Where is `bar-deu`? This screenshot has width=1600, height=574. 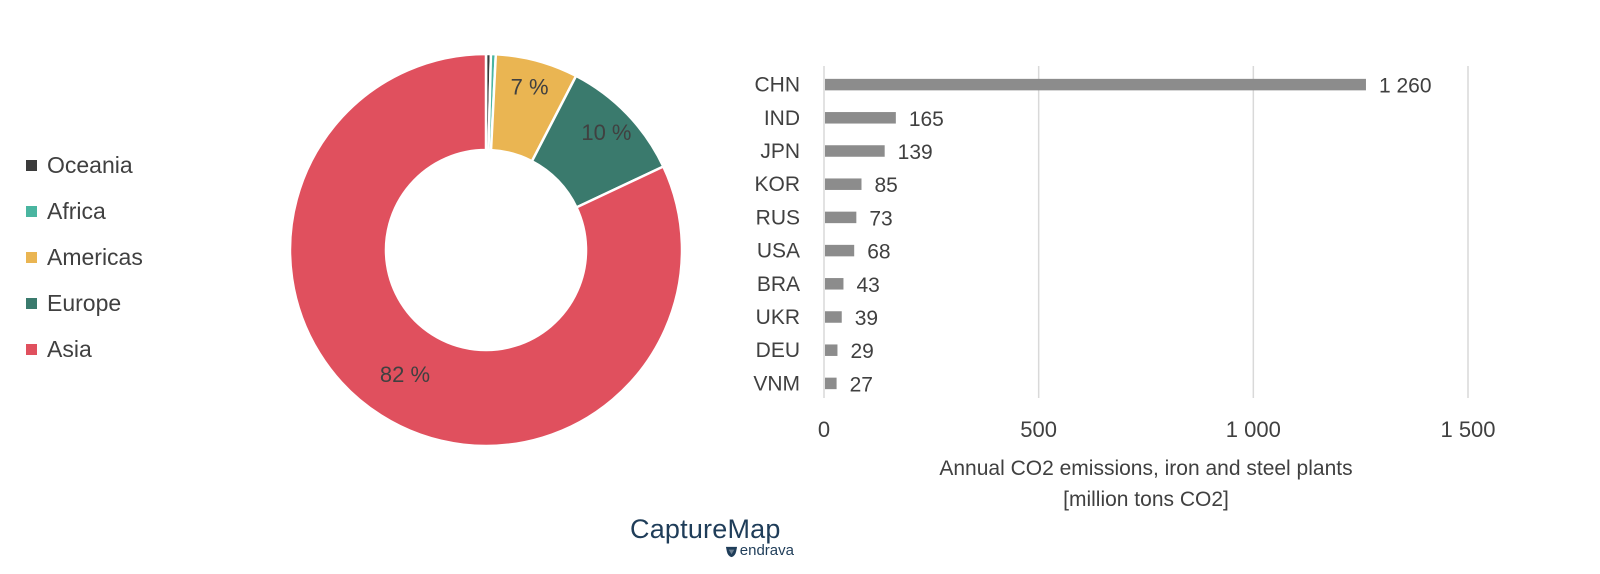 bar-deu is located at coordinates (831, 350).